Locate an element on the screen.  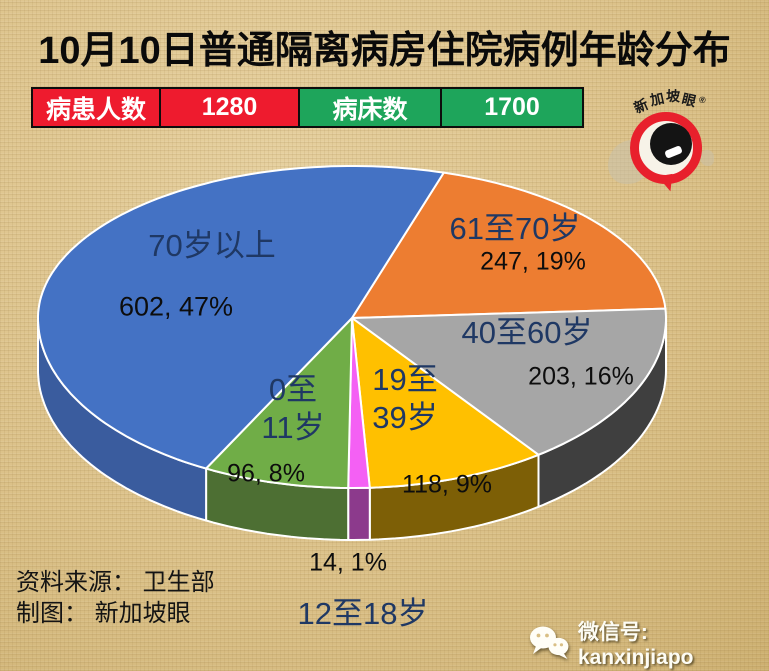
credit-note: 制图： 新加坡眼 is located at coordinates (103, 613).